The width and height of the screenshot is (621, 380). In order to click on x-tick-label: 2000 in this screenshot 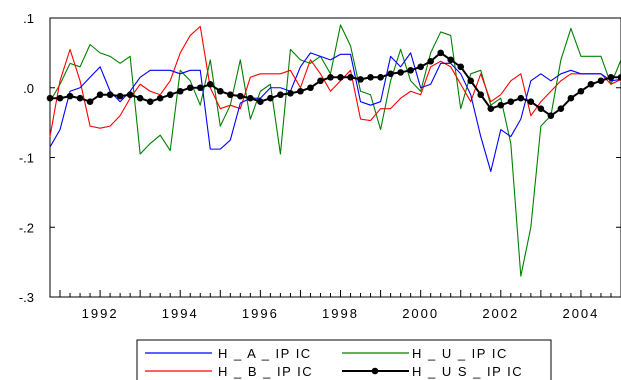, I will do `click(420, 313)`.